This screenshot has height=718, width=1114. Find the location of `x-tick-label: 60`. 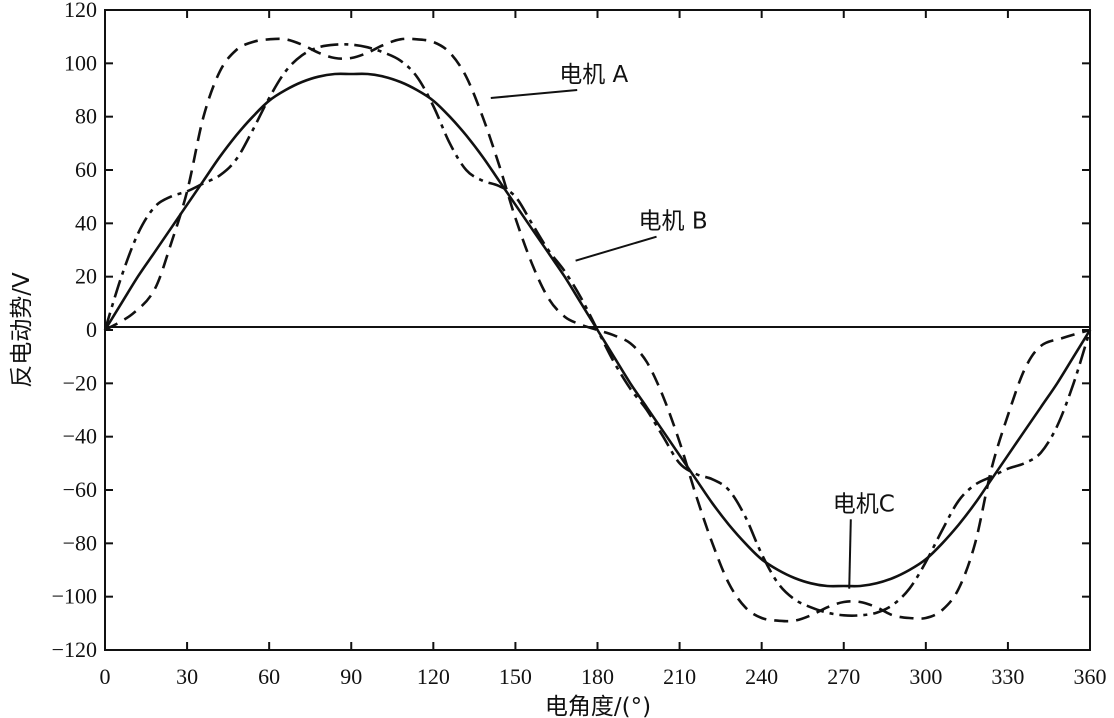

x-tick-label: 60 is located at coordinates (269, 676).